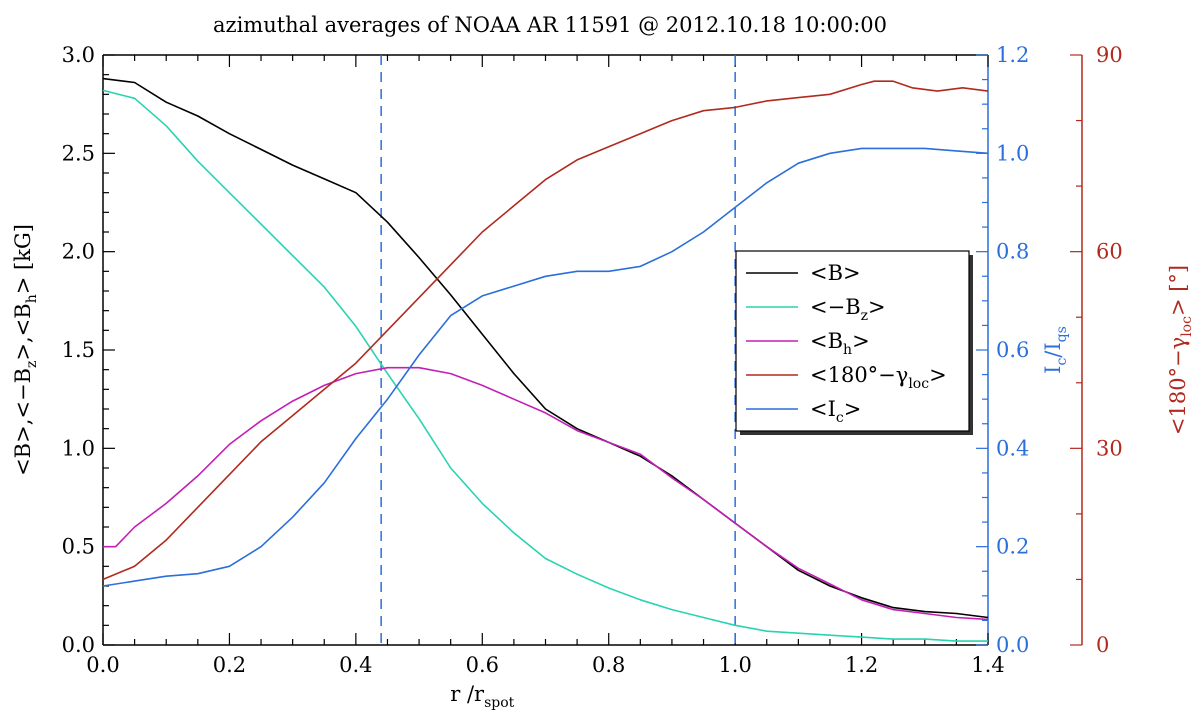 The width and height of the screenshot is (1200, 721). I want to click on y-left-tick-label: 0.0, so click(78, 645).